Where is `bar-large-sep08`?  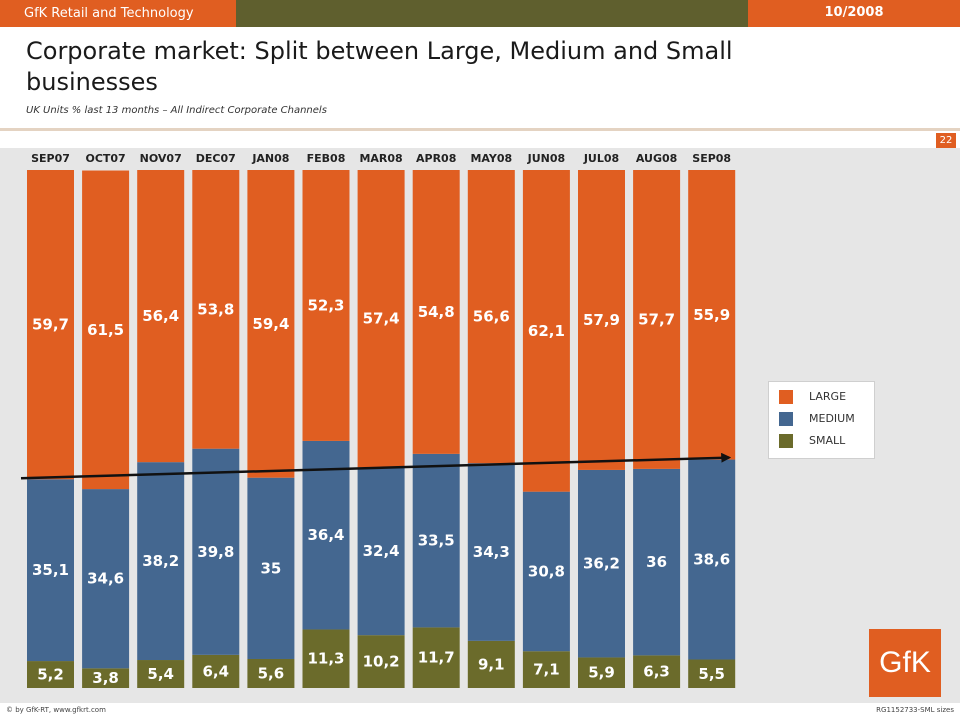
bar-large-sep08 is located at coordinates (712, 315).